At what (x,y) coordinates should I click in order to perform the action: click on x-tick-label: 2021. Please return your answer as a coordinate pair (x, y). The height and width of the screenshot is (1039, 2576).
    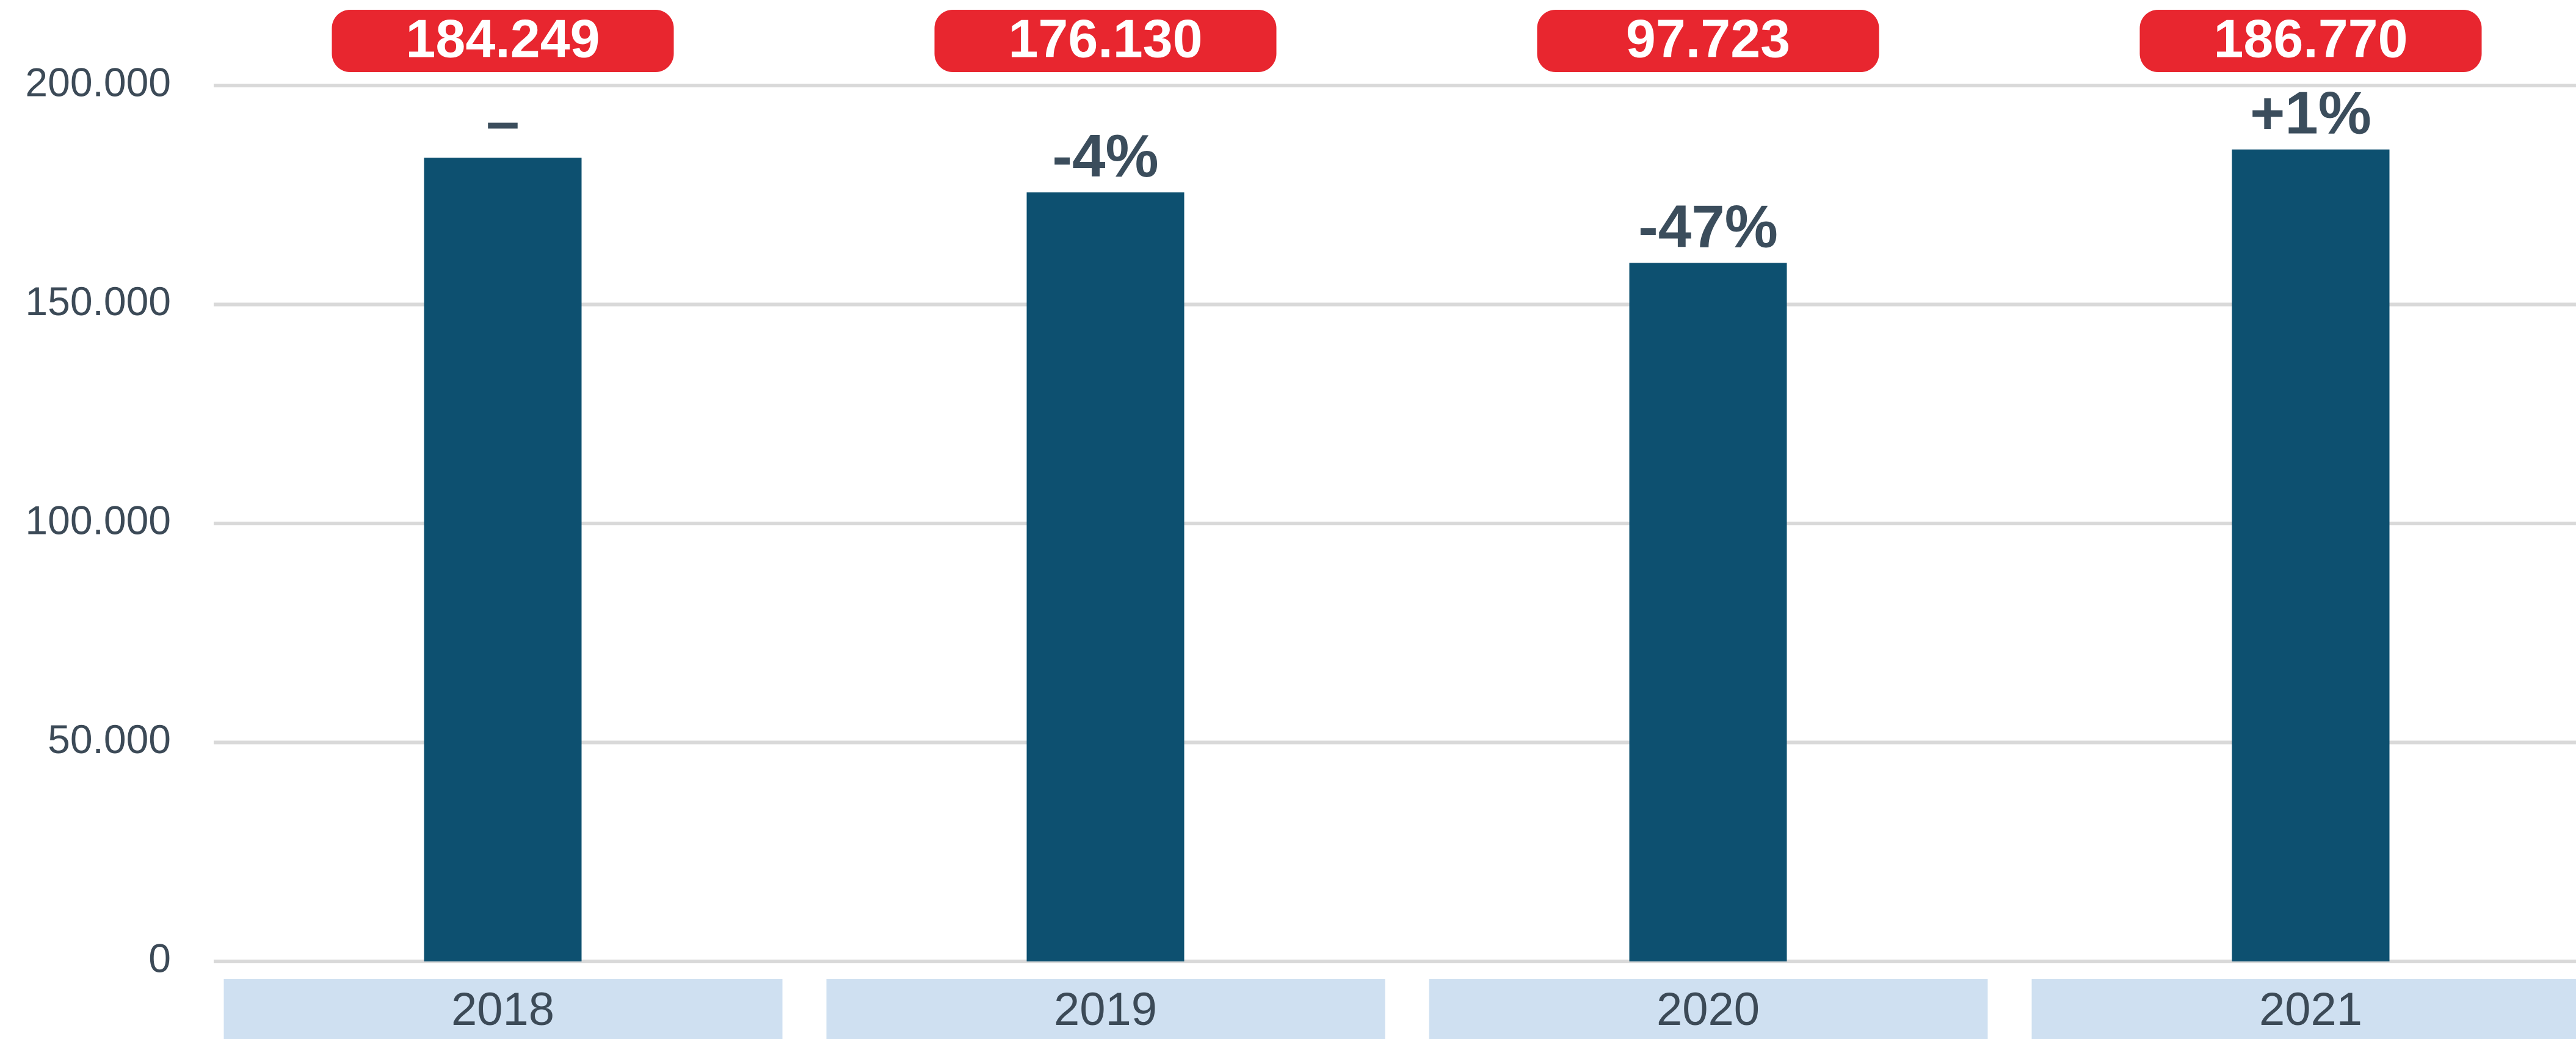
    Looking at the image, I should click on (2310, 1009).